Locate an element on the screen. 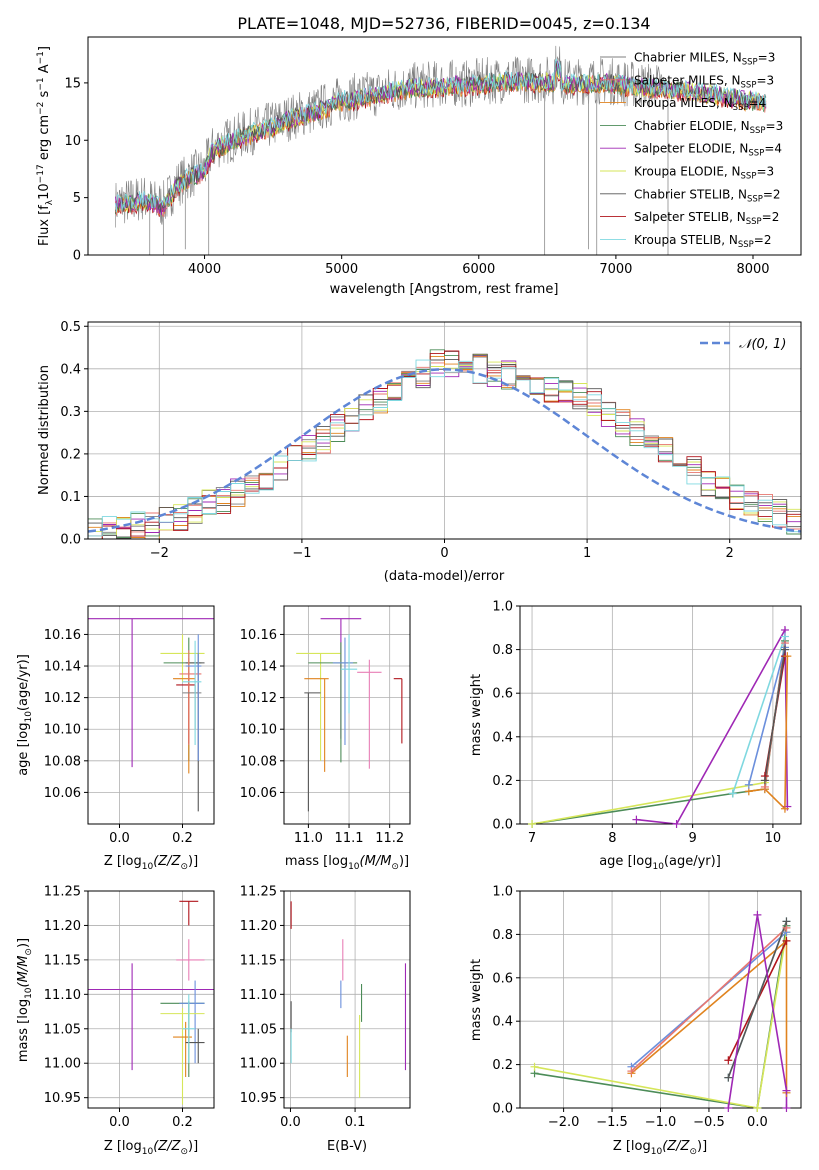  weight-line-salpeter_elodie is located at coordinates (757, 1011).